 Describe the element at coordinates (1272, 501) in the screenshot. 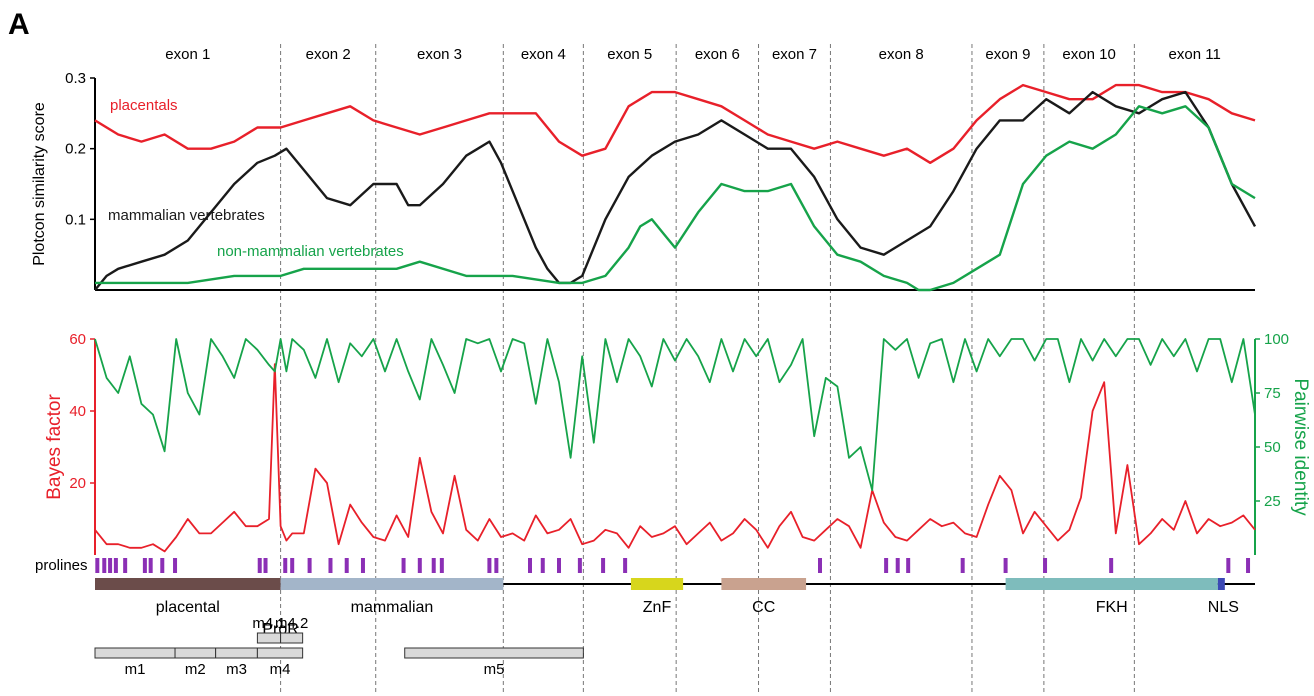

I see `right-y-tick-label: 25` at that location.